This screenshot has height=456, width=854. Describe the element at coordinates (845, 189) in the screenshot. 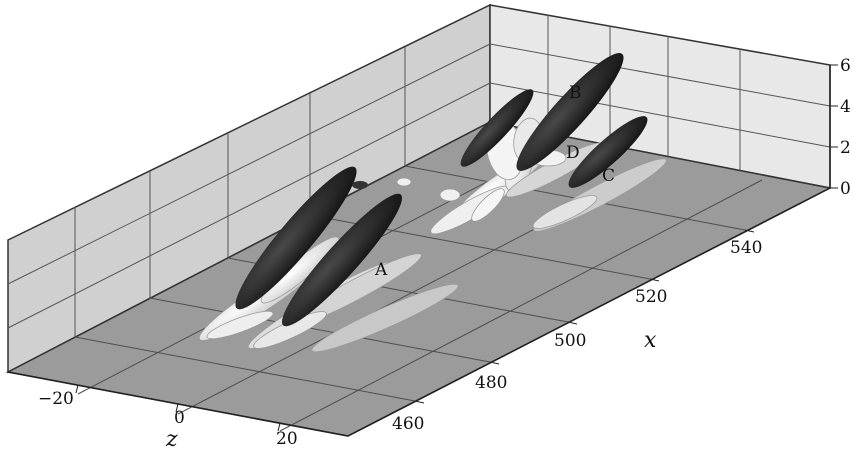

I see `y-tick-label: 0` at that location.